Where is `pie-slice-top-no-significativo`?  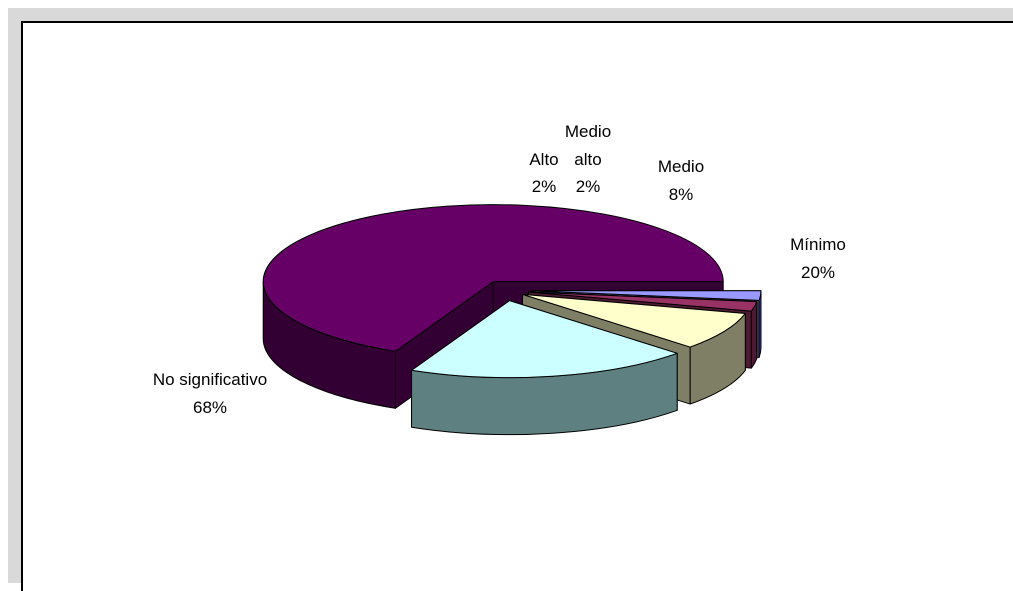
pie-slice-top-no-significativo is located at coordinates (493, 278).